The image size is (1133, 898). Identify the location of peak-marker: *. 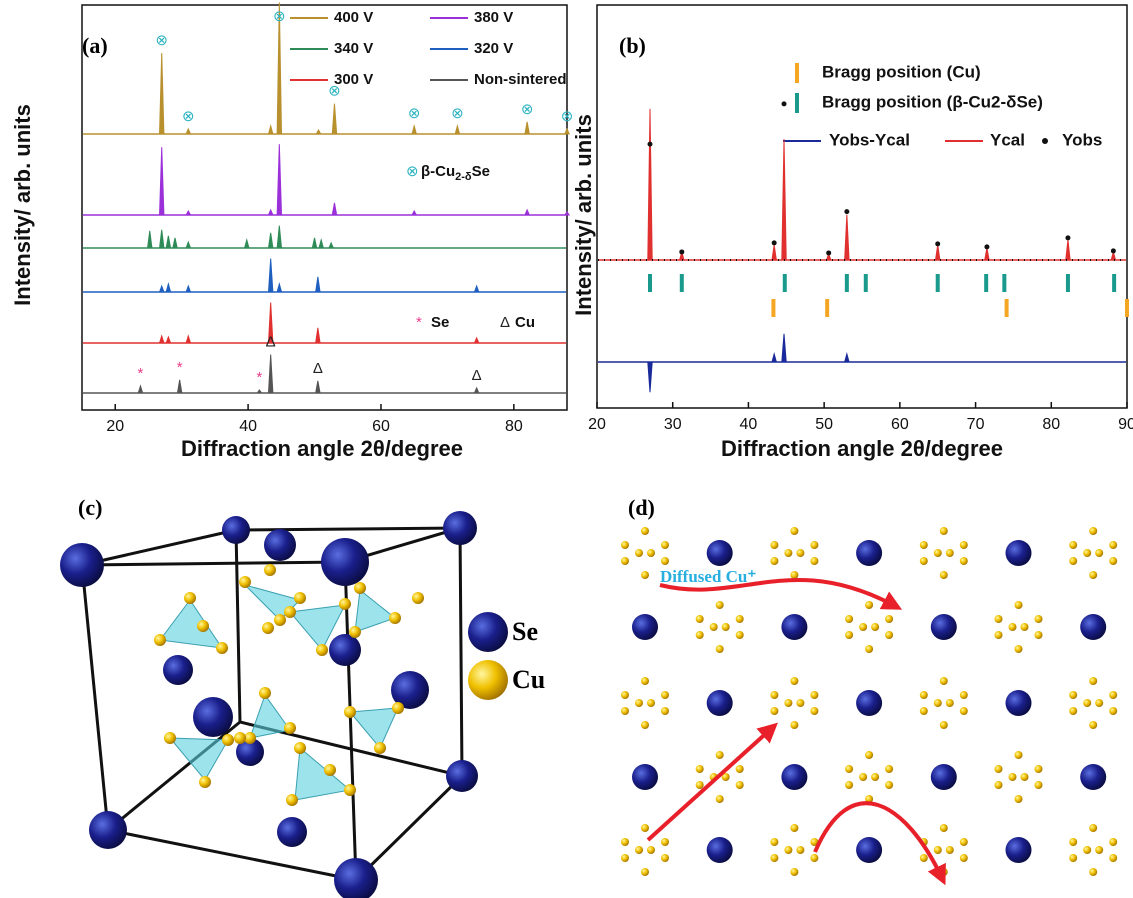
(180, 367).